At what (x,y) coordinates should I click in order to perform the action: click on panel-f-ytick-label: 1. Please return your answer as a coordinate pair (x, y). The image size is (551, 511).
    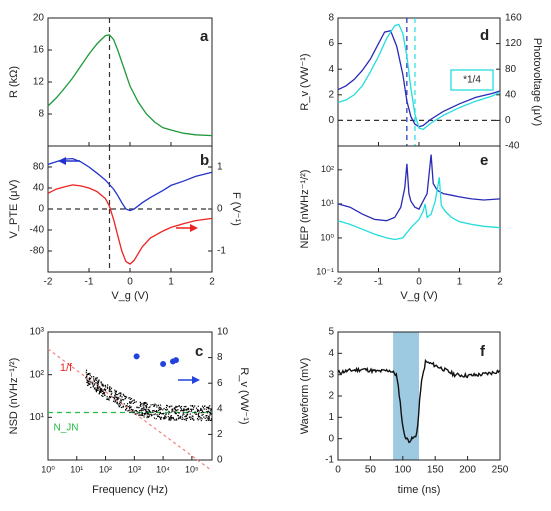
    Looking at the image, I should click on (331, 417).